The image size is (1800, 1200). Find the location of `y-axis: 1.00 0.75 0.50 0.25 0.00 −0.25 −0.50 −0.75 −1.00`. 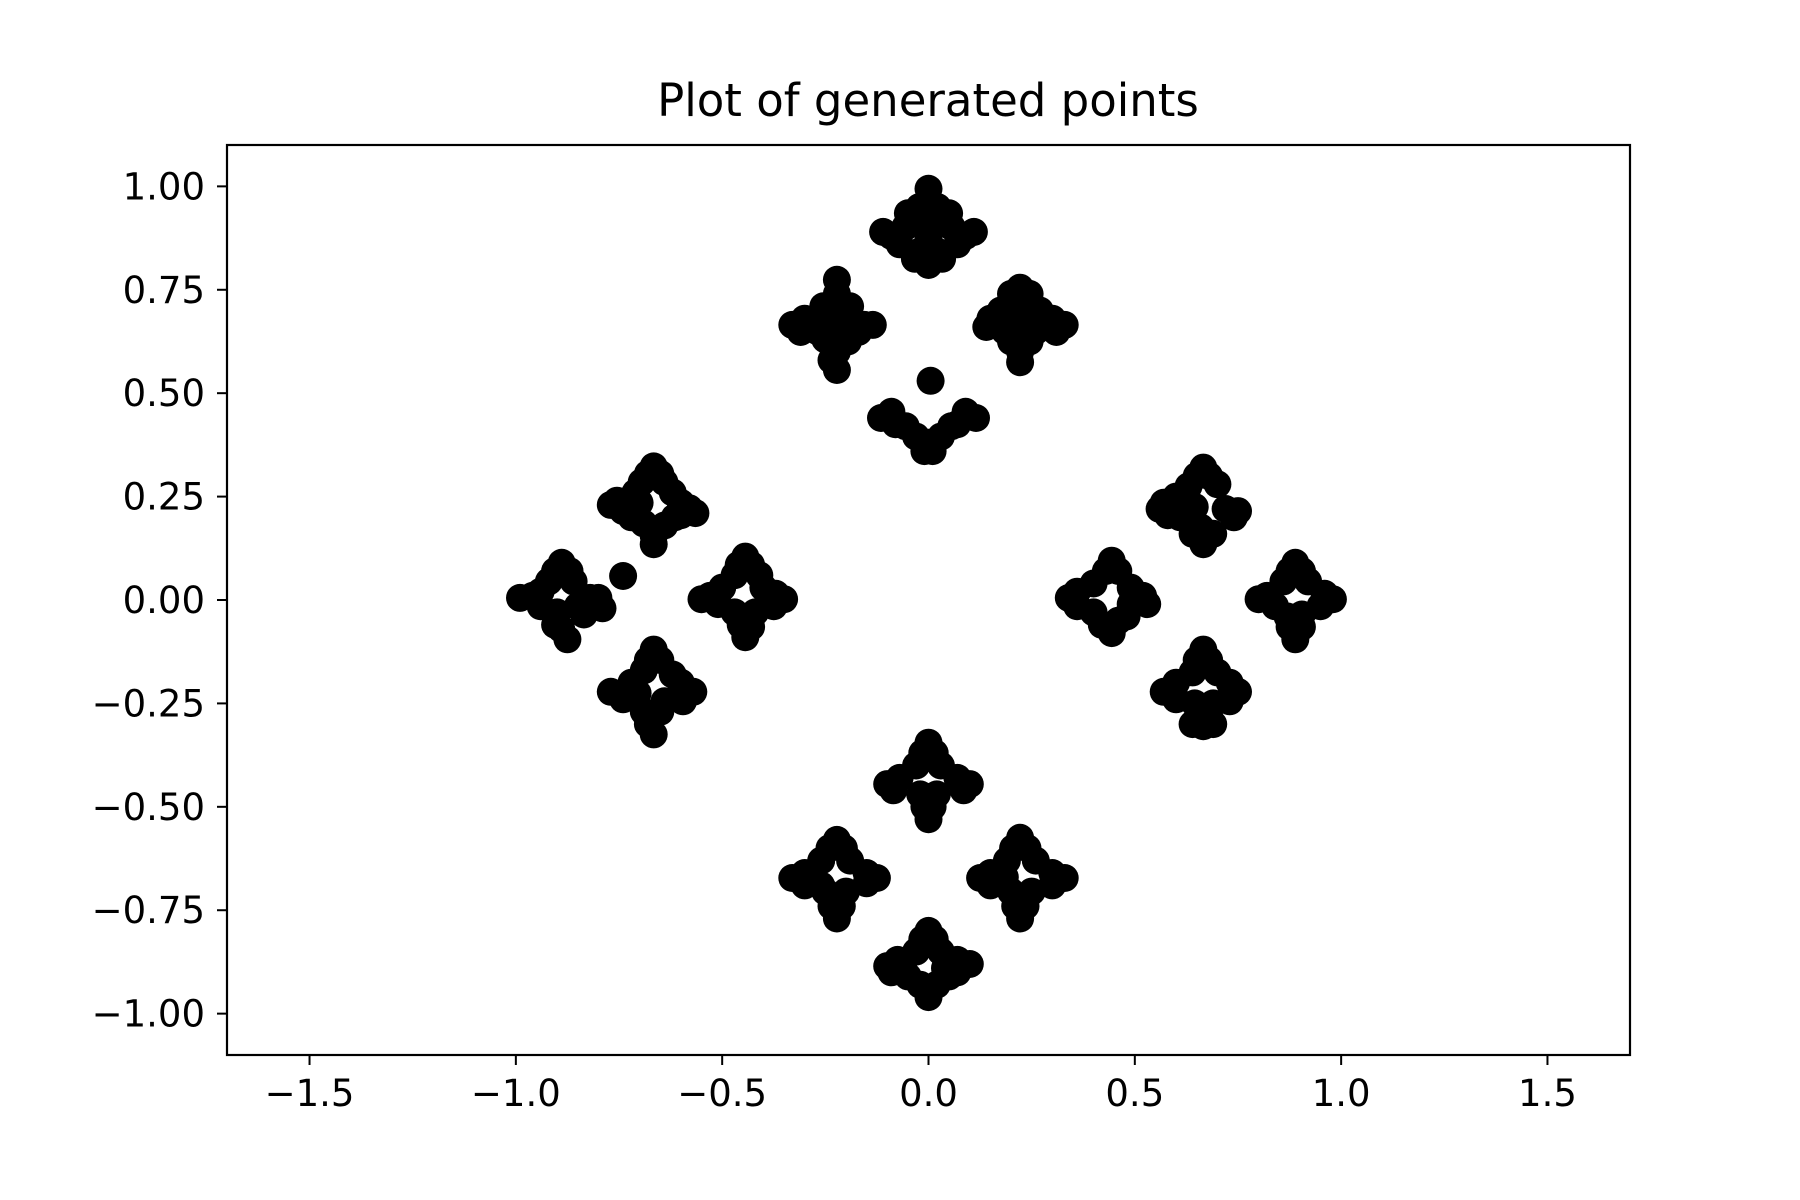

y-axis: 1.00 0.75 0.50 0.25 0.00 −0.25 −0.50 −0.75 −1.00 is located at coordinates (159, 600).